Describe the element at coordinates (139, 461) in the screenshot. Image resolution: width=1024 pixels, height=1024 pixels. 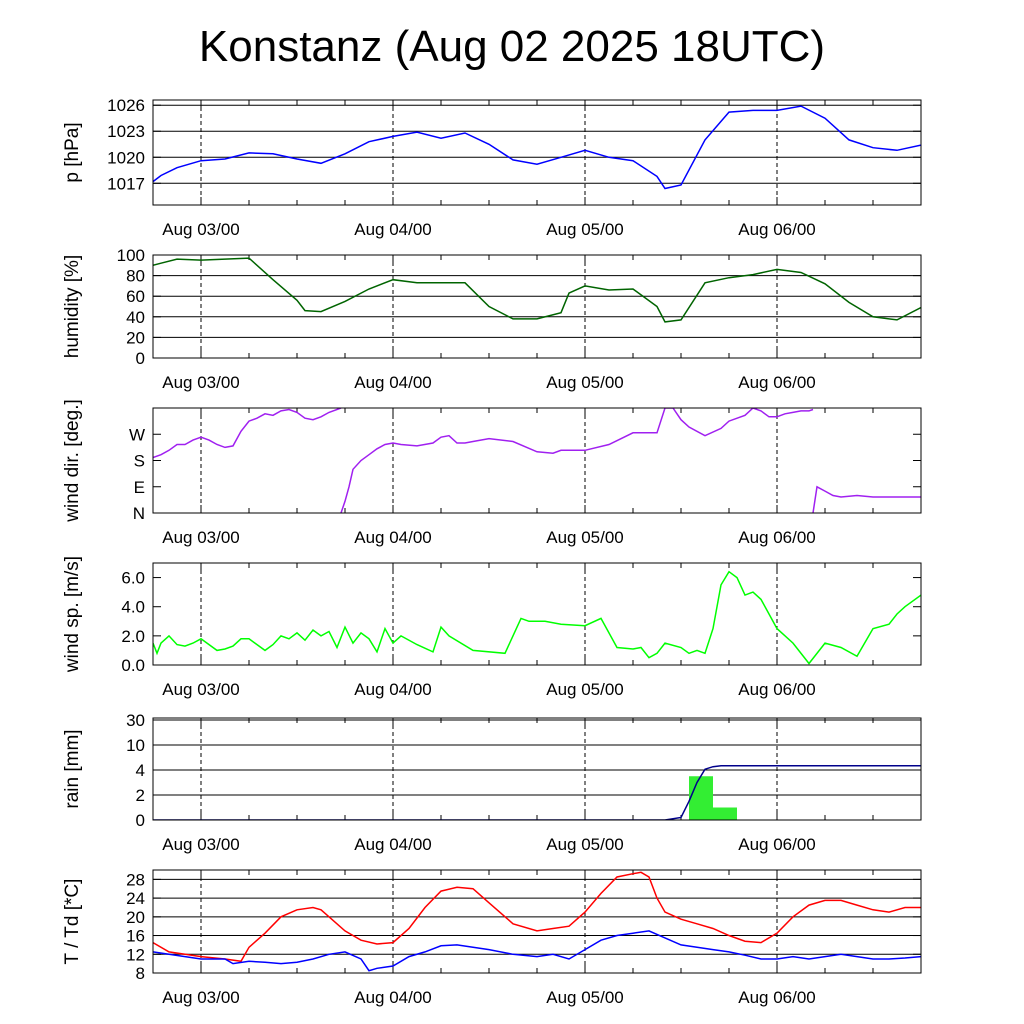
I see `y-tick-label: S` at that location.